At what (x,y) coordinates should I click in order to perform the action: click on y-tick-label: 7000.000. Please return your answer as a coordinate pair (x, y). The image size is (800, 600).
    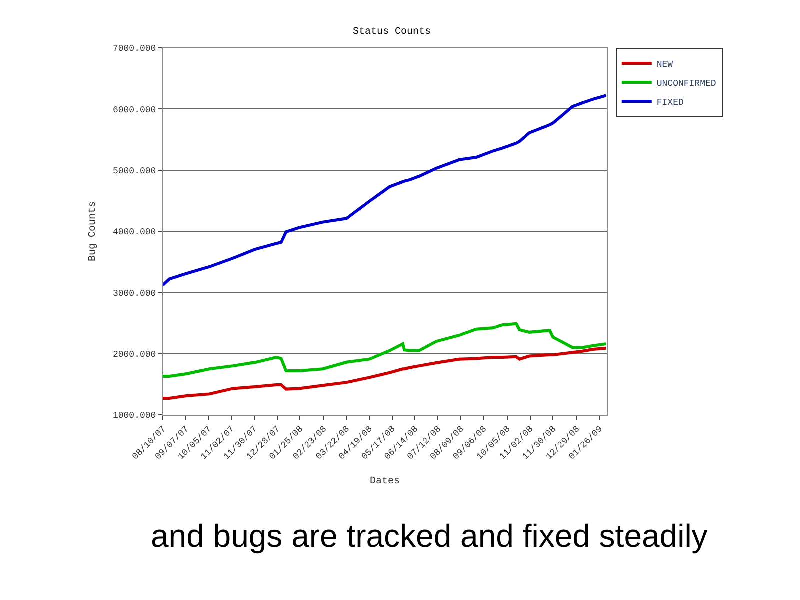
    Looking at the image, I should click on (134, 49).